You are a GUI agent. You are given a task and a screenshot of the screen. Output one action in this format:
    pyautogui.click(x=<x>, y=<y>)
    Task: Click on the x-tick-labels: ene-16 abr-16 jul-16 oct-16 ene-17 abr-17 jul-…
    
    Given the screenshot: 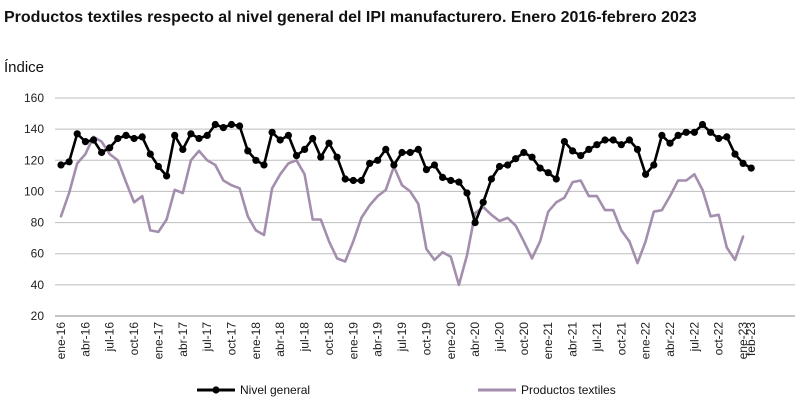 What is the action you would take?
    pyautogui.click(x=406, y=341)
    